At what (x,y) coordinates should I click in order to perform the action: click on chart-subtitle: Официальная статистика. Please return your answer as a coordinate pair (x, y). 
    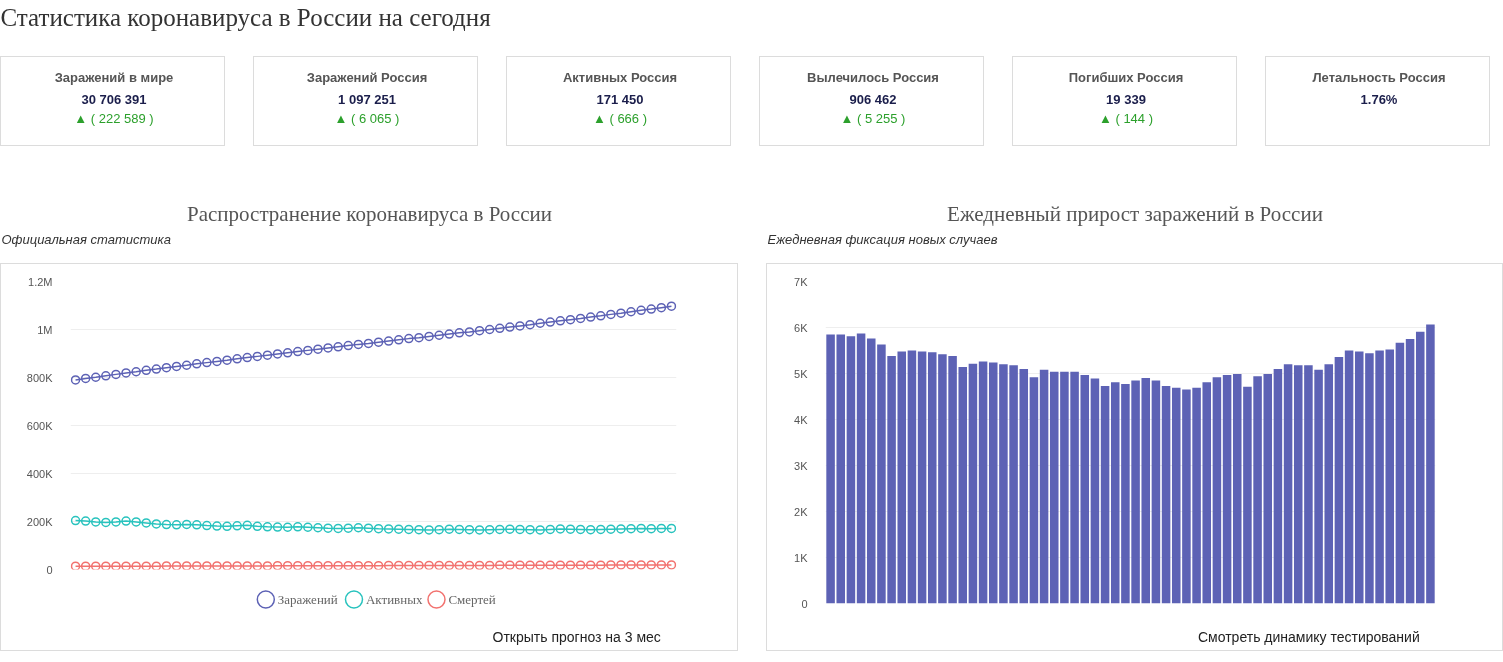
    Looking at the image, I should click on (86, 239).